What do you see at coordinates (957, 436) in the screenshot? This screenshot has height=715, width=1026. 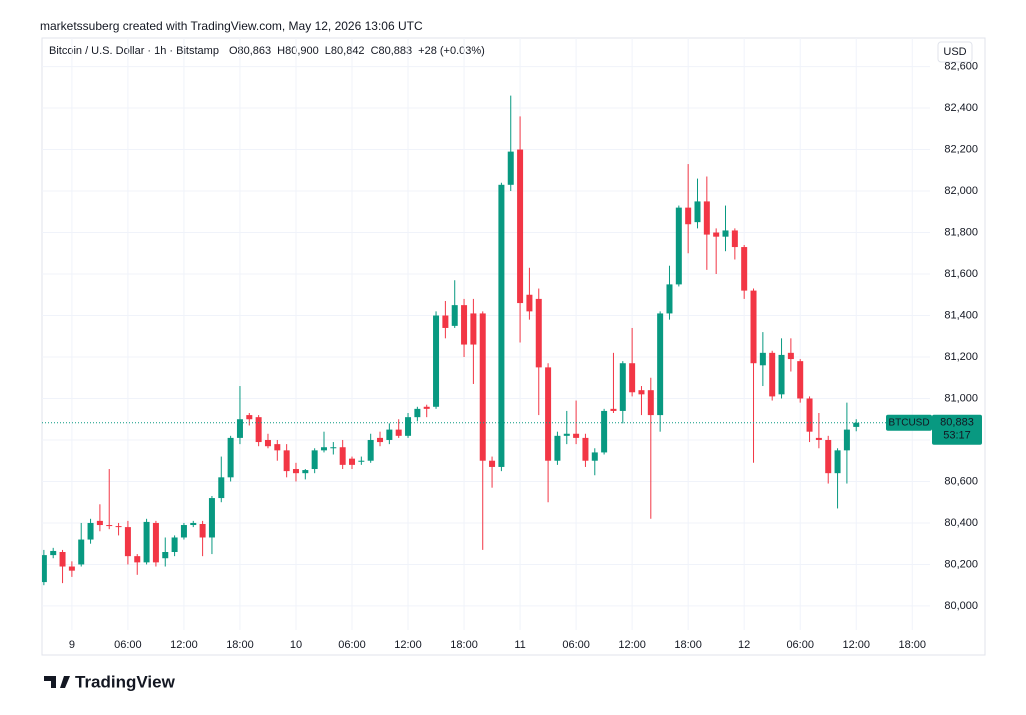 I see `countdown: 53:17` at bounding box center [957, 436].